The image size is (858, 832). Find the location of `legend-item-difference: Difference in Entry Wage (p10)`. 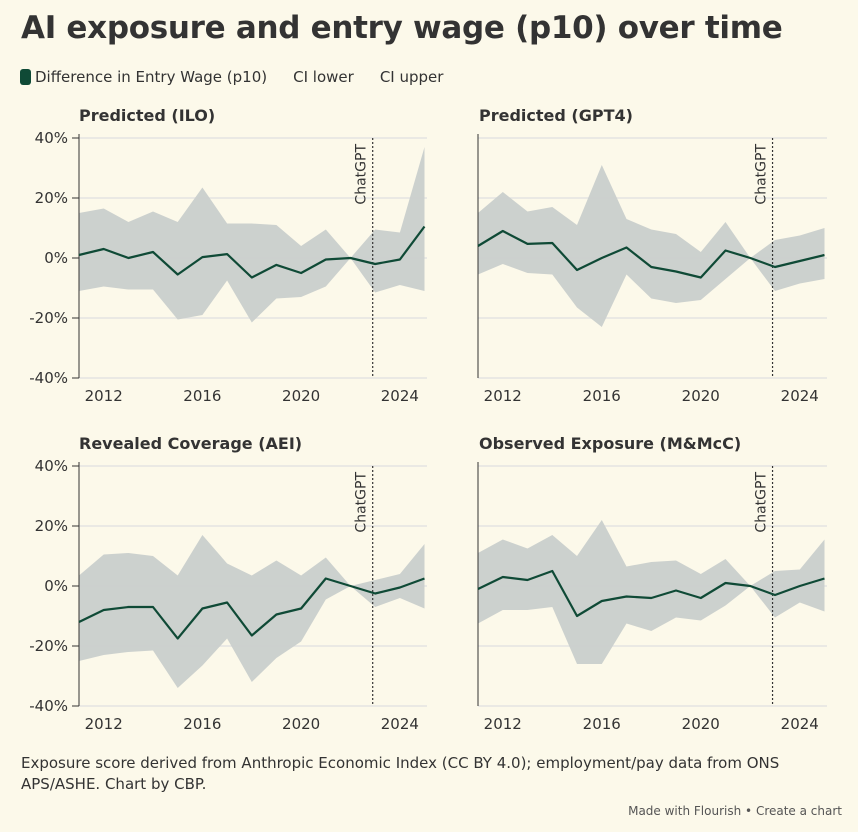

legend-item-difference: Difference in Entry Wage (p10) is located at coordinates (143, 77).